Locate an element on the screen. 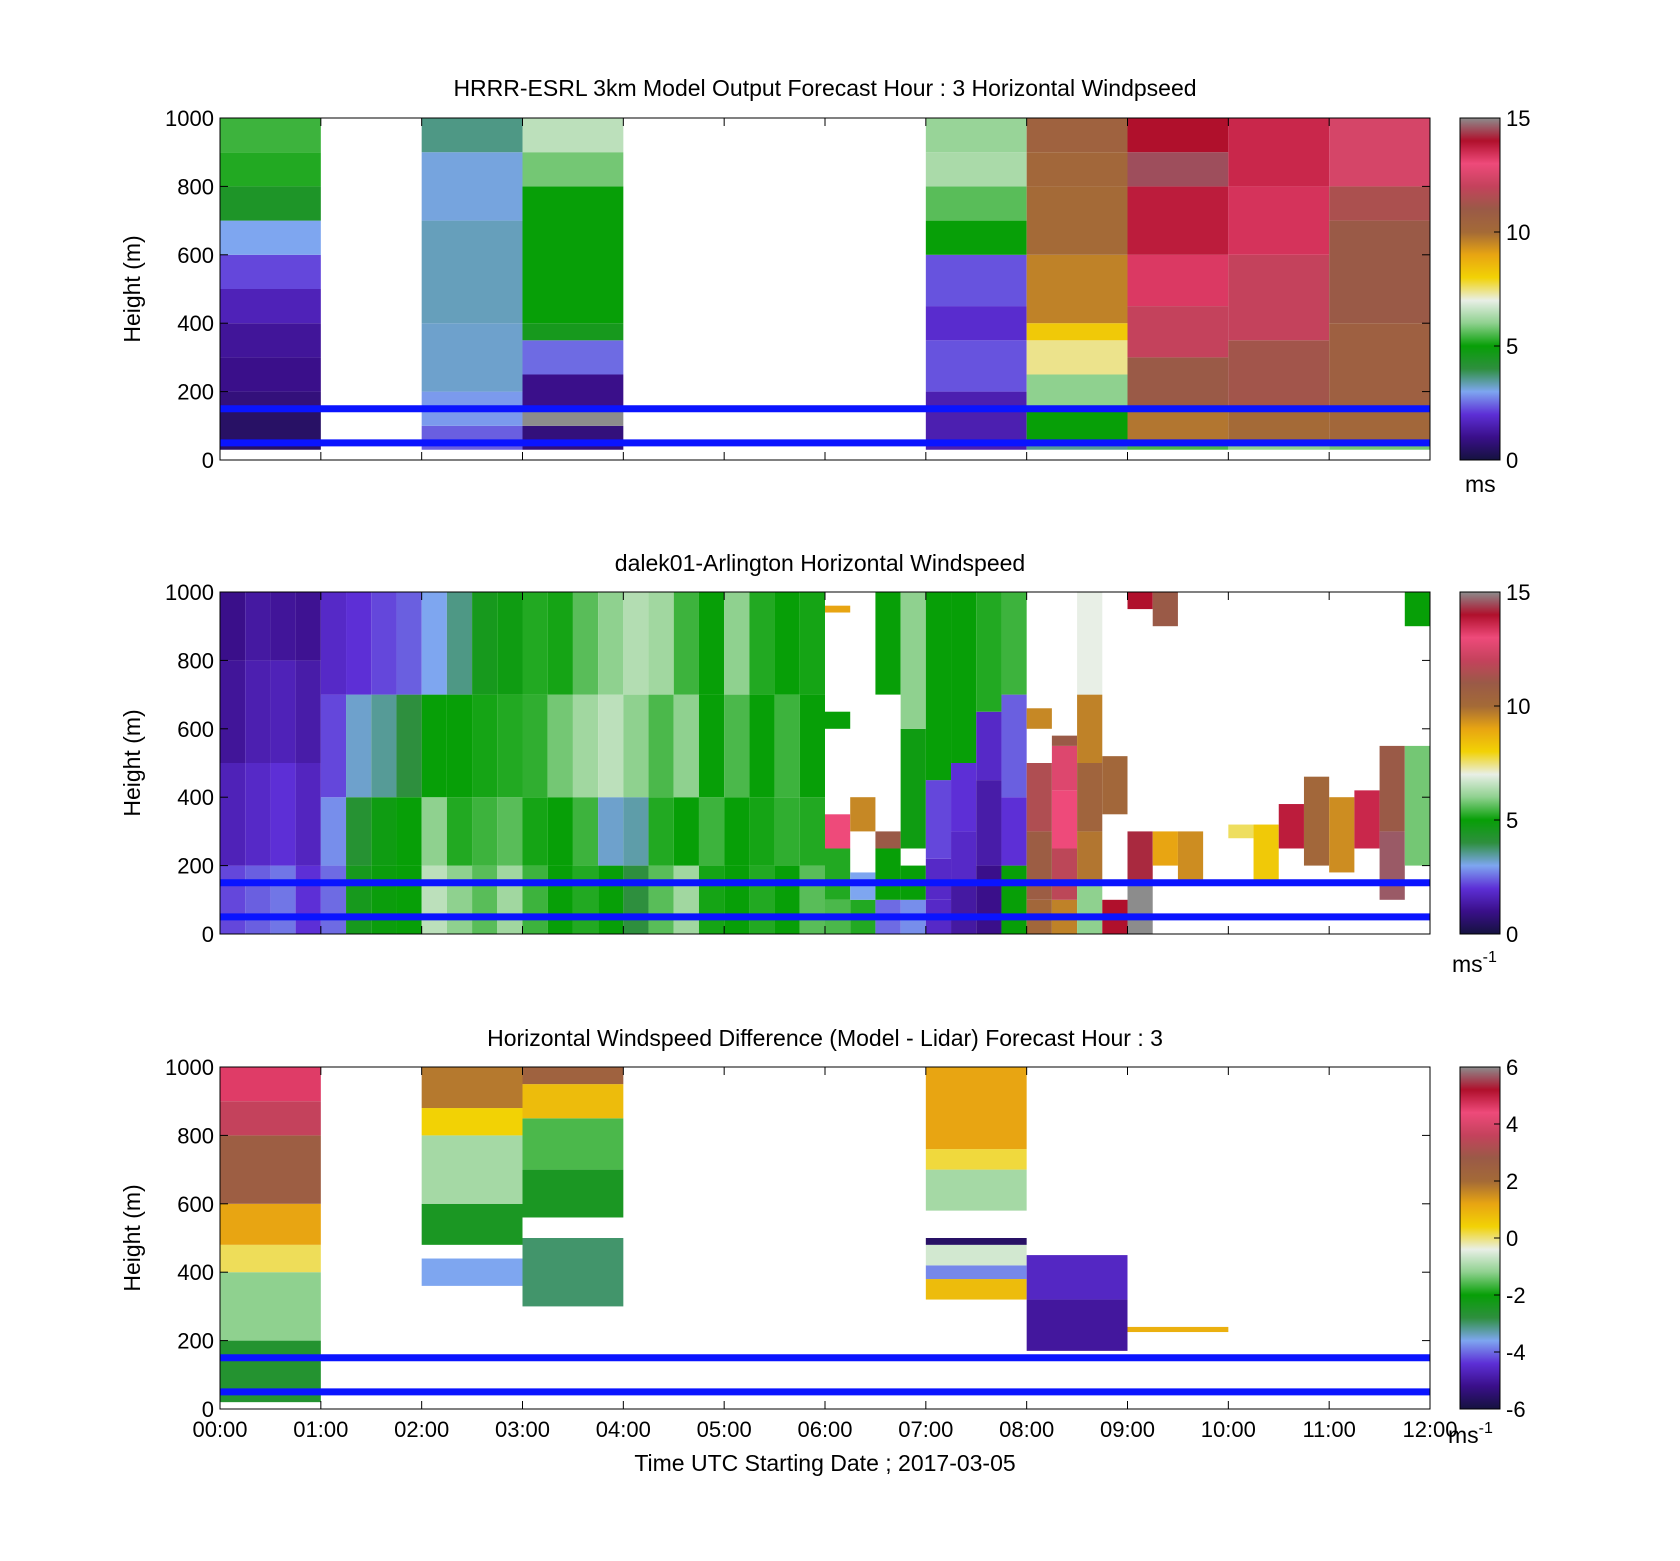 The height and width of the screenshot is (1561, 1680). y-tick-label: 400 is located at coordinates (195, 323).